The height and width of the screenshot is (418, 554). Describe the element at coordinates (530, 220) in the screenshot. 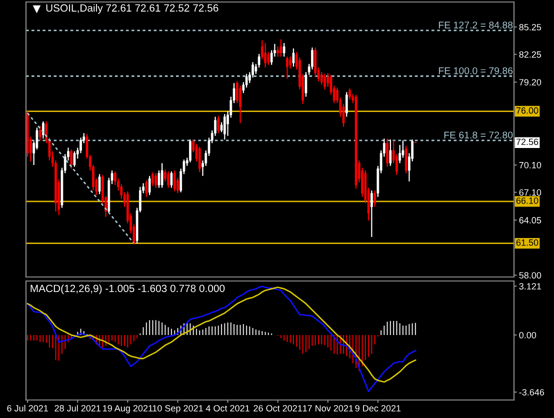

I see `y-tick-label: 64.05` at that location.